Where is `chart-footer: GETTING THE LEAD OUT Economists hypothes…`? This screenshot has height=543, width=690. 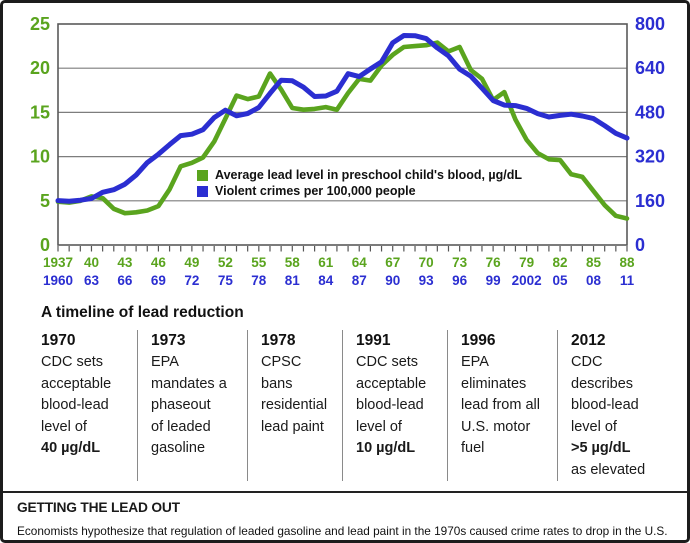 chart-footer: GETTING THE LEAD OUT Economists hypothes… is located at coordinates (345, 515).